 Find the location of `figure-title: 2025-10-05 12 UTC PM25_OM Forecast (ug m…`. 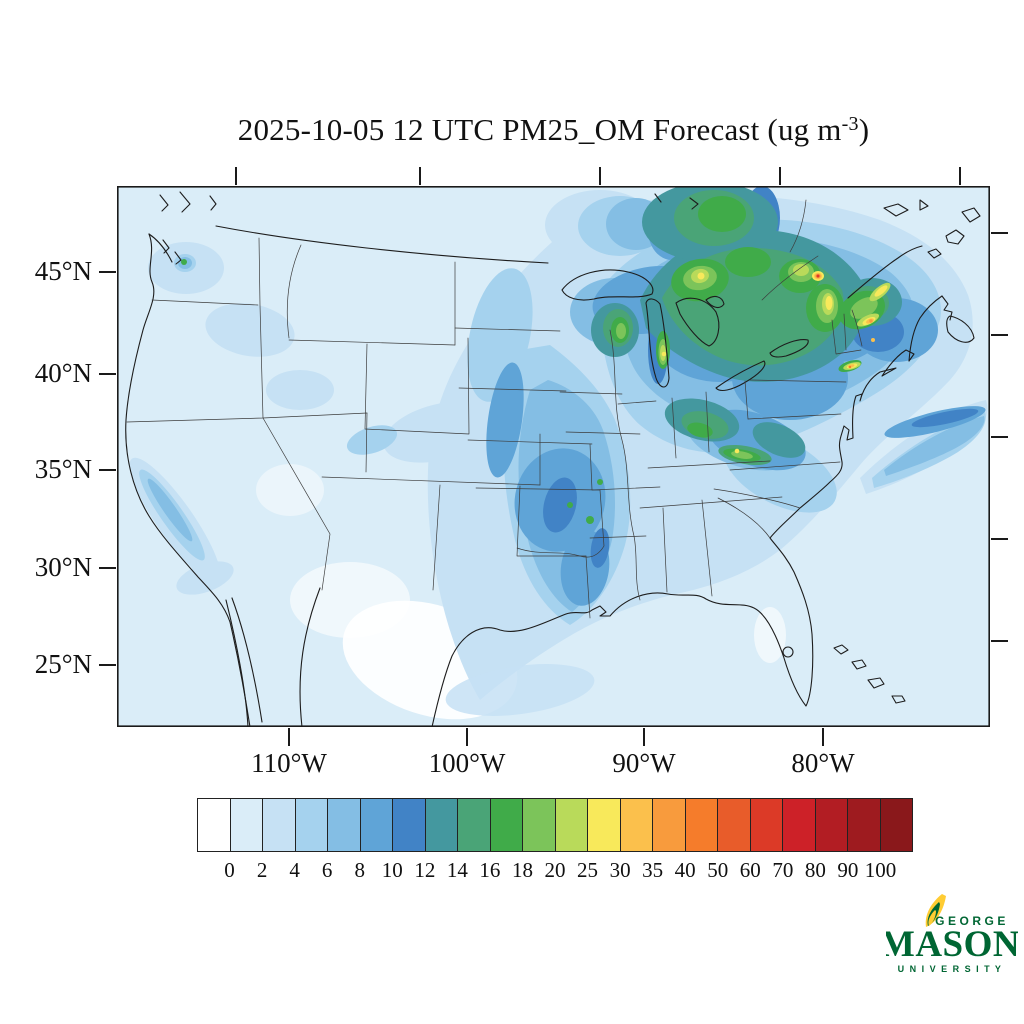

figure-title: 2025-10-05 12 UTC PM25_OM Forecast (ug m… is located at coordinates (553, 130).